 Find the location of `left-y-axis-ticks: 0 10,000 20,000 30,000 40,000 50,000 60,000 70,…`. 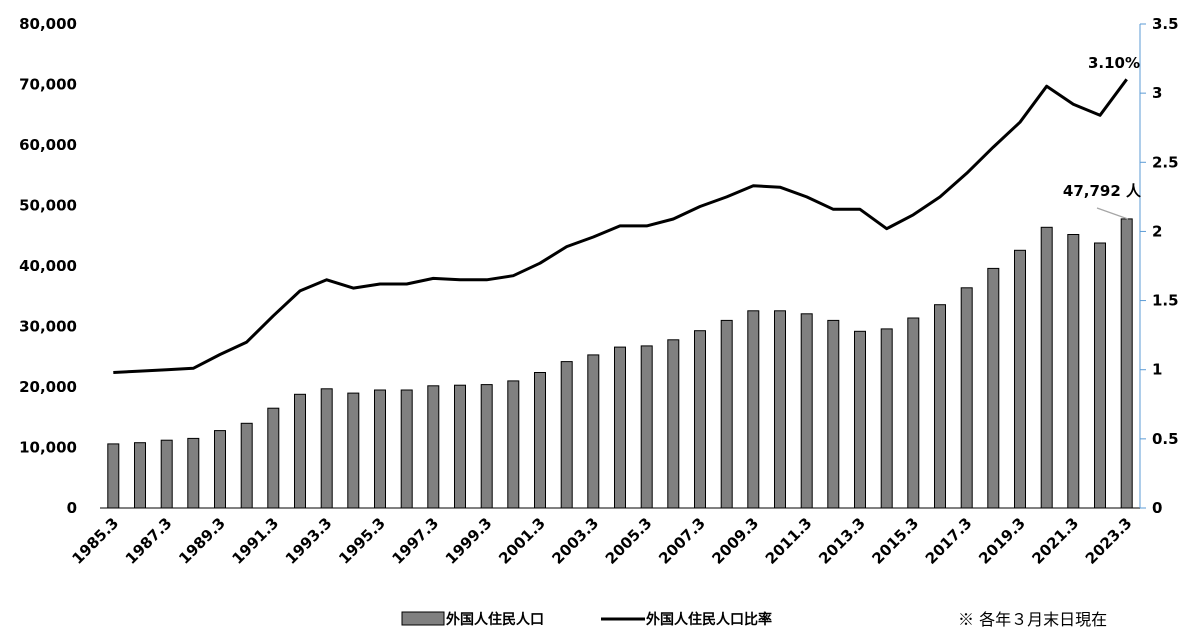

left-y-axis-ticks: 0 10,000 20,000 30,000 40,000 50,000 60,000 70,… is located at coordinates (48, 266).